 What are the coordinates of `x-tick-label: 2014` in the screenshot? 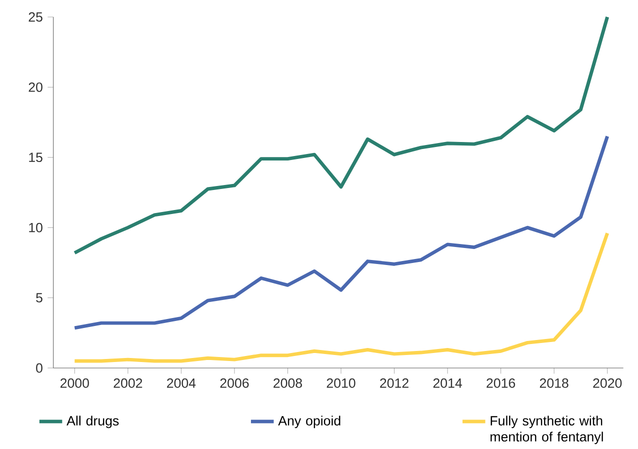 It's located at (447, 383).